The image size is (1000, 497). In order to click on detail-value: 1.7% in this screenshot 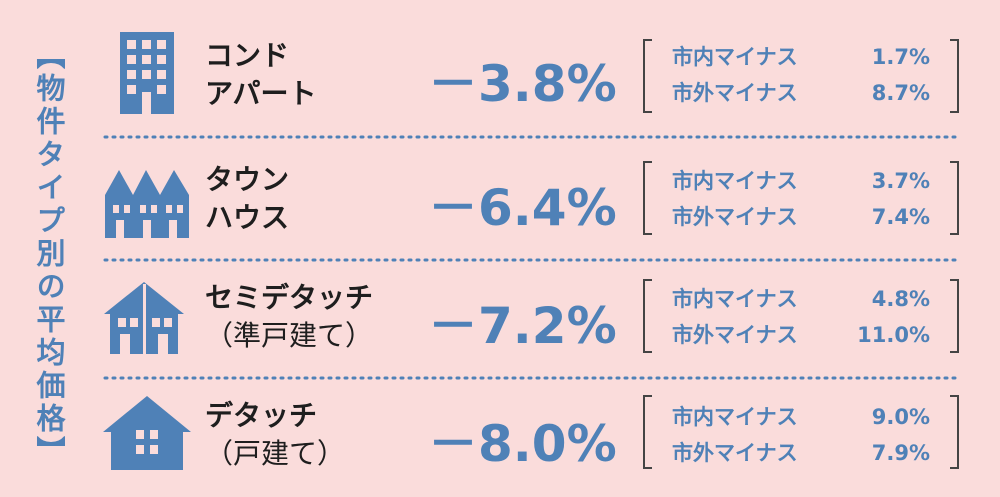, I will do `click(900, 57)`.